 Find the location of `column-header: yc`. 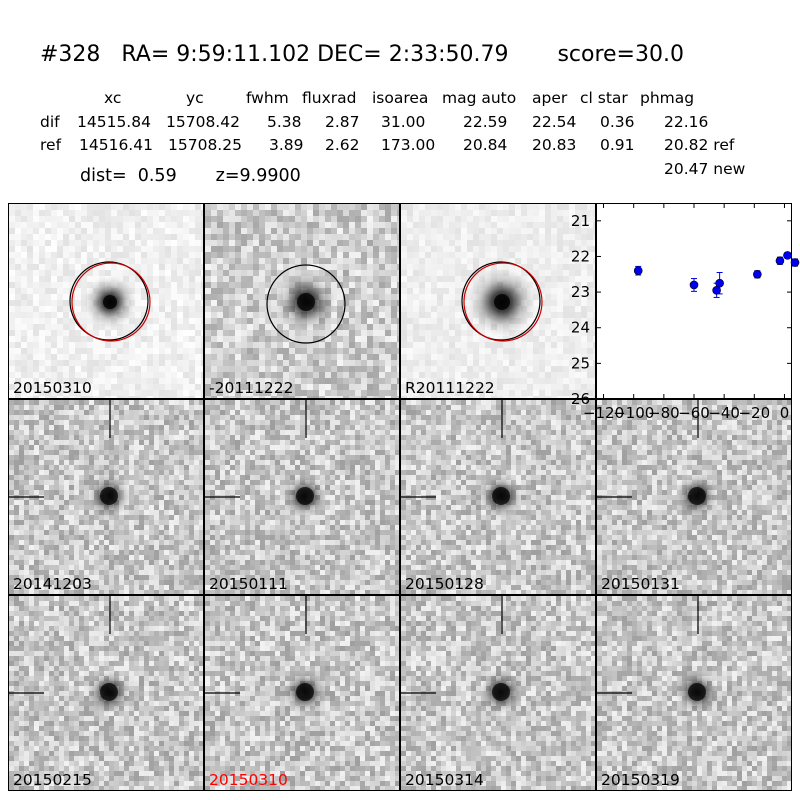

column-header: yc is located at coordinates (195, 98).